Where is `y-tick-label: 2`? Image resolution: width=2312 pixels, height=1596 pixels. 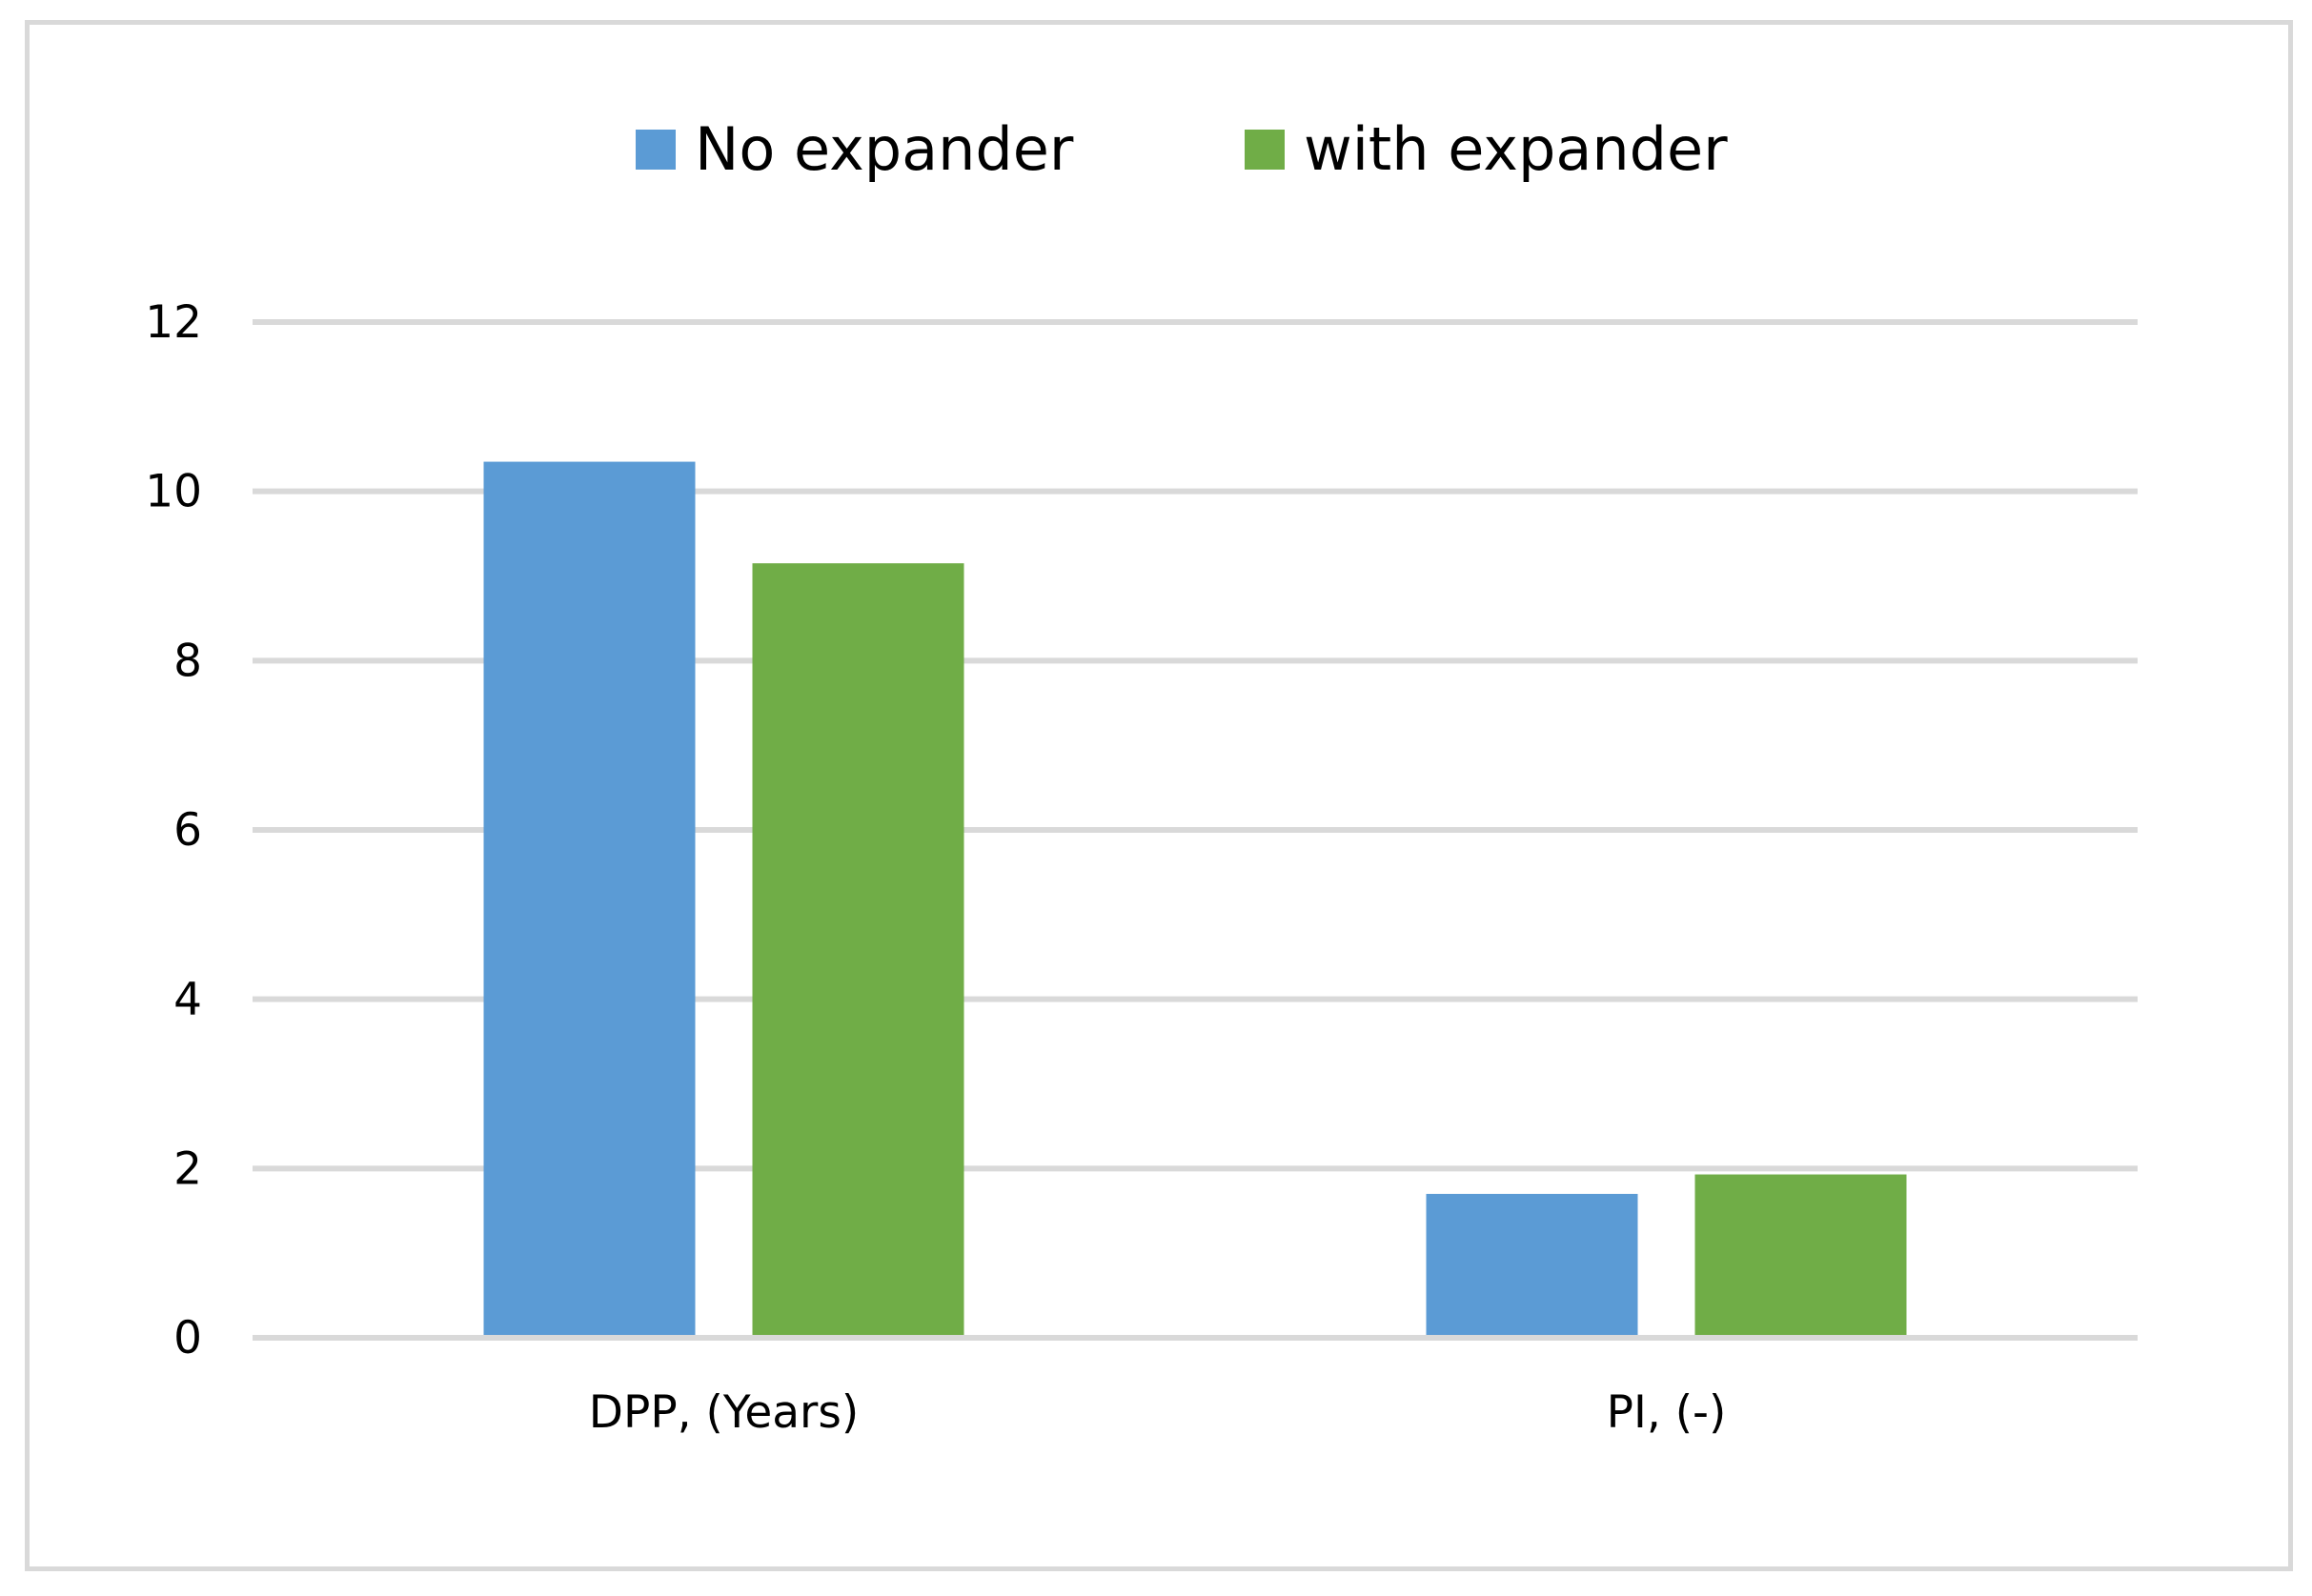 y-tick-label: 2 is located at coordinates (187, 1169).